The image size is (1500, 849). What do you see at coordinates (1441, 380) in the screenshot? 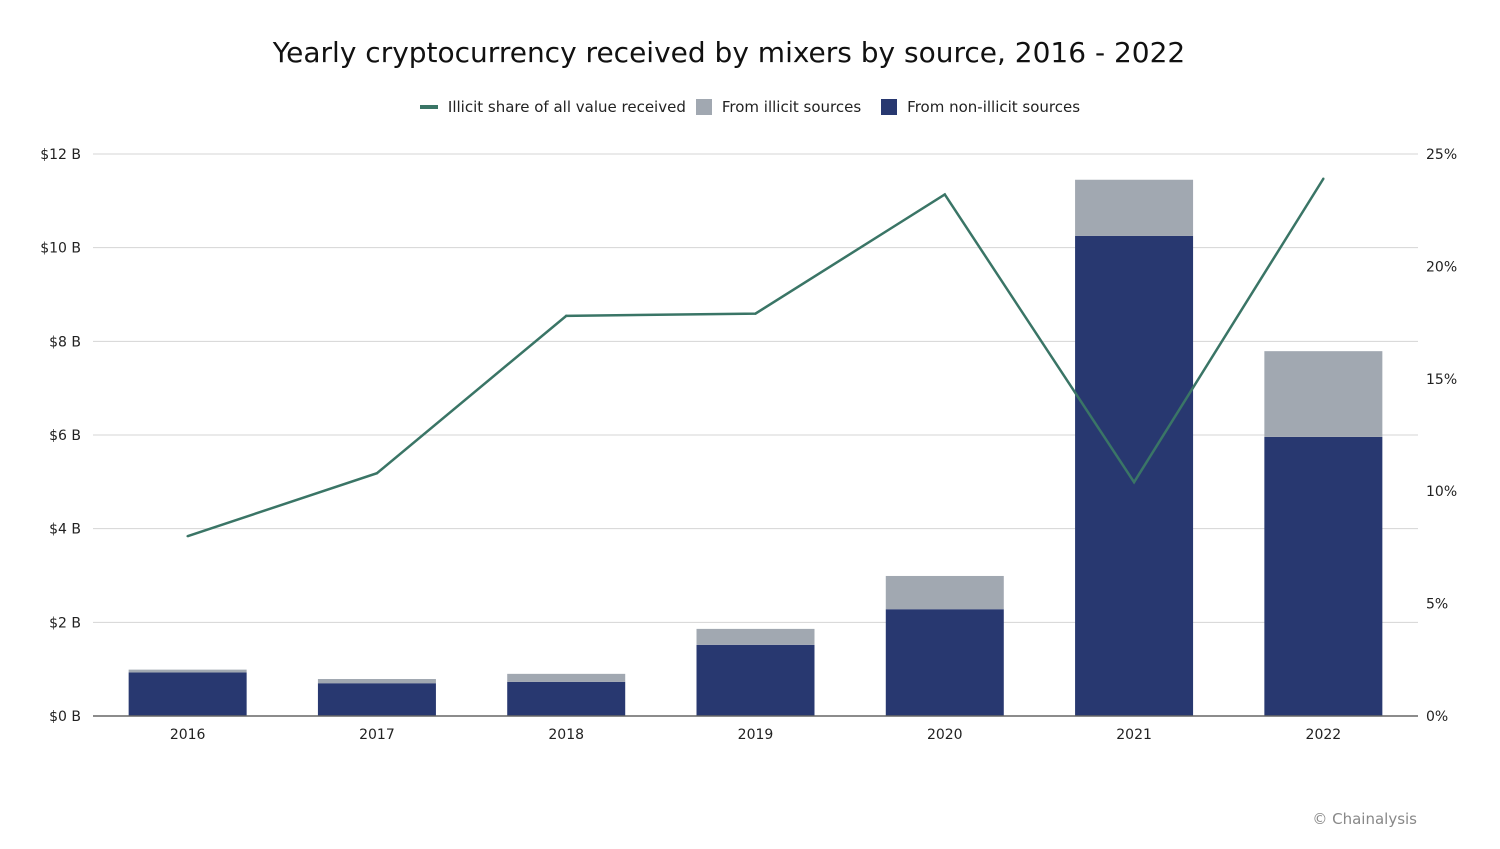
I see `y2-tick-label: 15%` at bounding box center [1441, 380].